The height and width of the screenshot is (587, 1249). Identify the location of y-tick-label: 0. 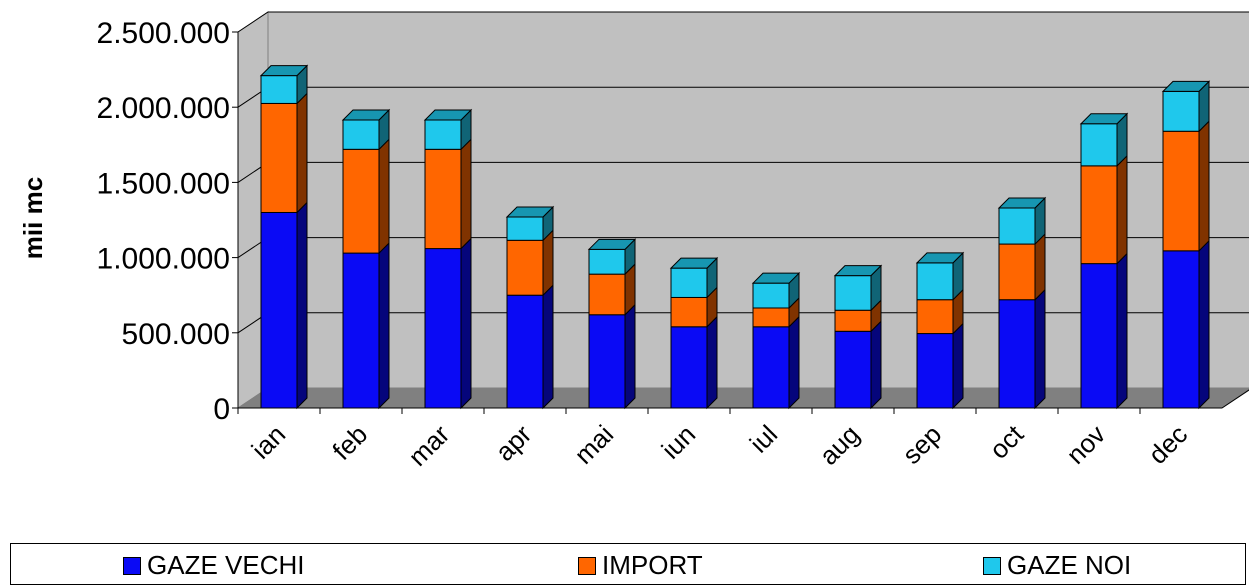
(221, 409).